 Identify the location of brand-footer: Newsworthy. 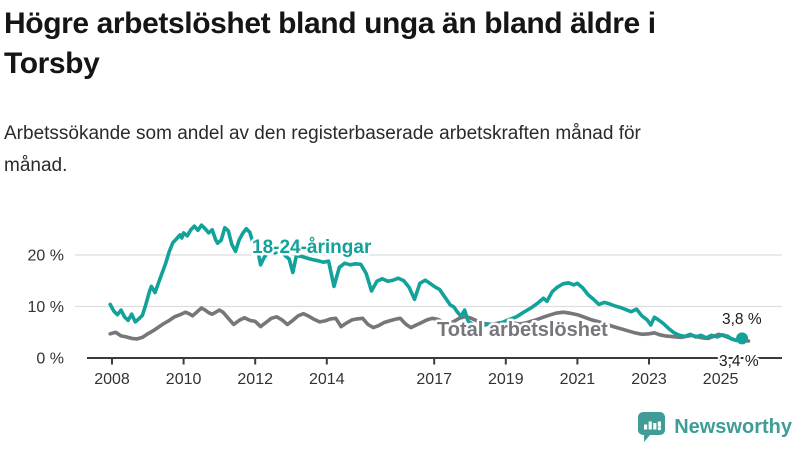
(715, 427).